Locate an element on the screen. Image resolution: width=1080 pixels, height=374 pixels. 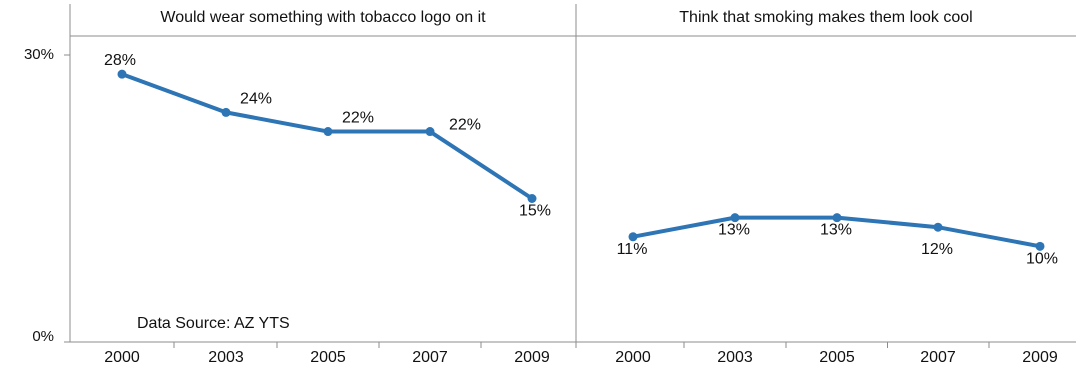
data-label: 10% is located at coordinates (1042, 258).